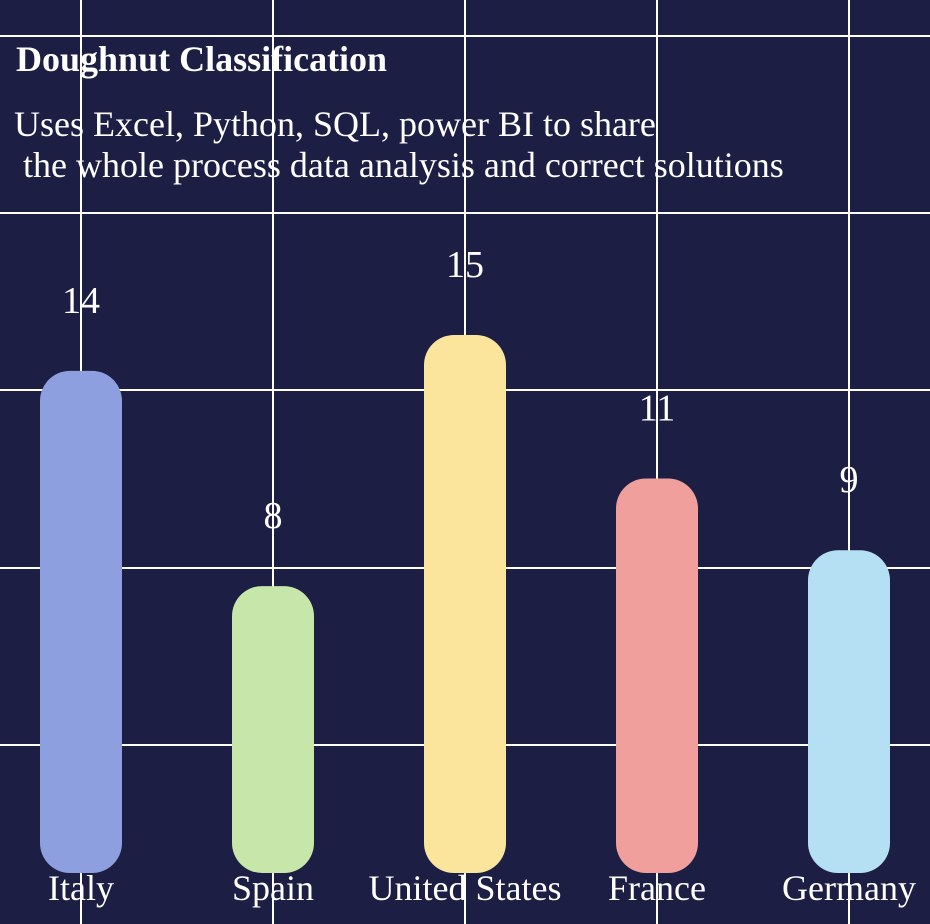 This screenshot has height=924, width=930. Describe the element at coordinates (81, 888) in the screenshot. I see `x-tick-label-italy: Italy` at that location.